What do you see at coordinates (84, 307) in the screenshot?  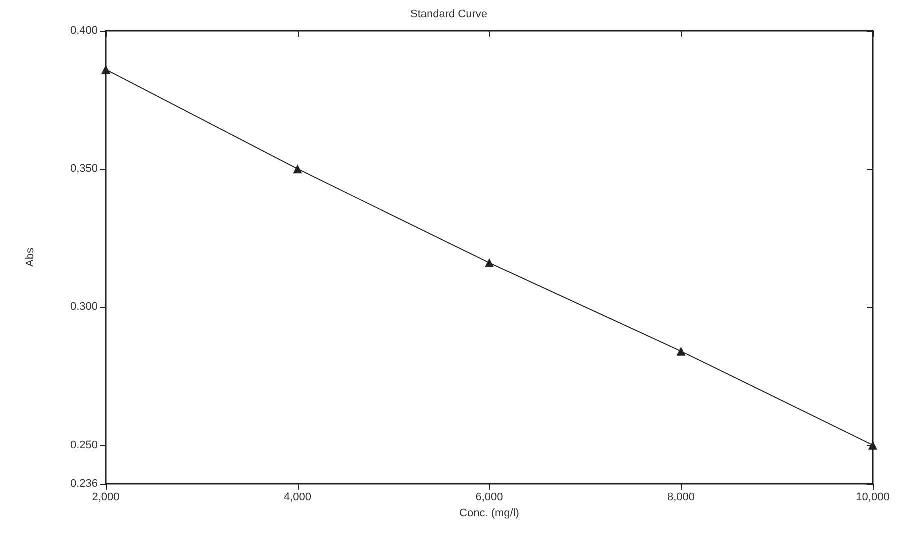 I see `y-tick-label: 0.300` at bounding box center [84, 307].